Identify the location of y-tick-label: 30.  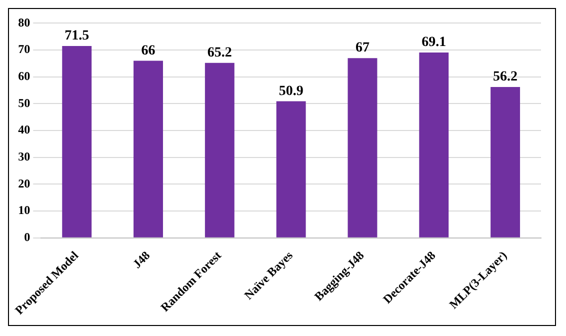
(24, 156).